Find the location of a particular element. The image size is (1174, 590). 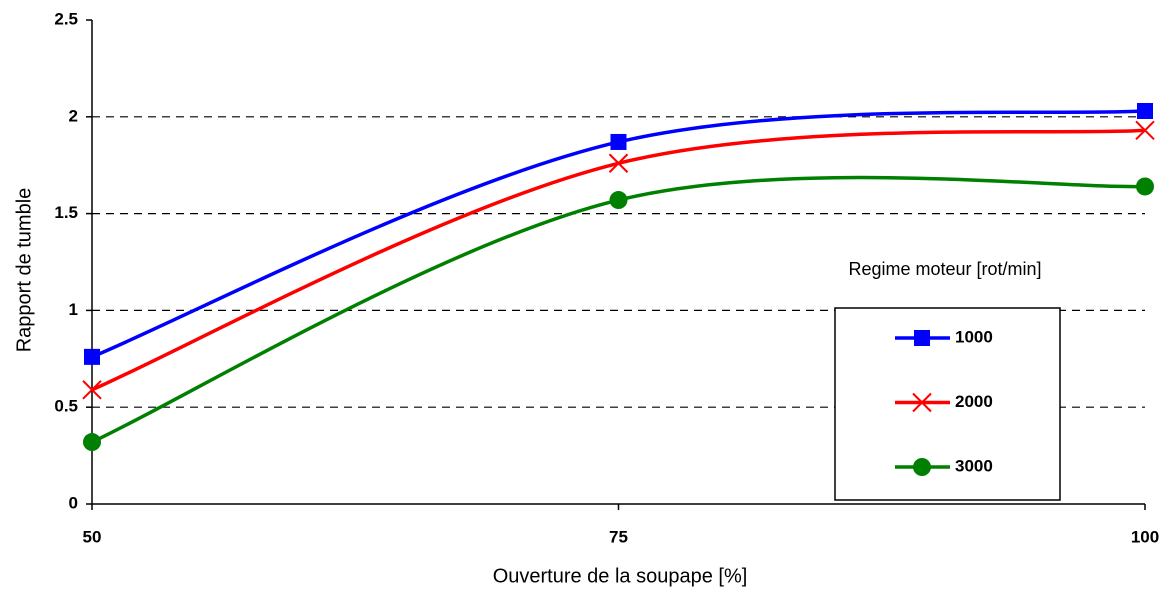

x-axis-title: Ouverture de la soupape [%] is located at coordinates (620, 576).